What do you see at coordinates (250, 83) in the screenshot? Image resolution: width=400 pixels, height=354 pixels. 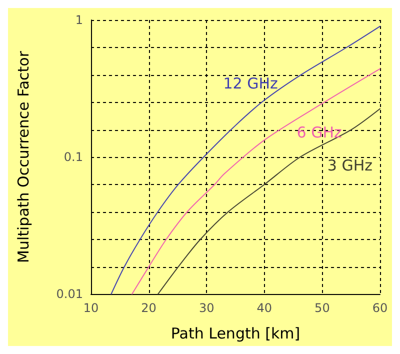 I see `series-label: 12 GHz` at bounding box center [250, 83].